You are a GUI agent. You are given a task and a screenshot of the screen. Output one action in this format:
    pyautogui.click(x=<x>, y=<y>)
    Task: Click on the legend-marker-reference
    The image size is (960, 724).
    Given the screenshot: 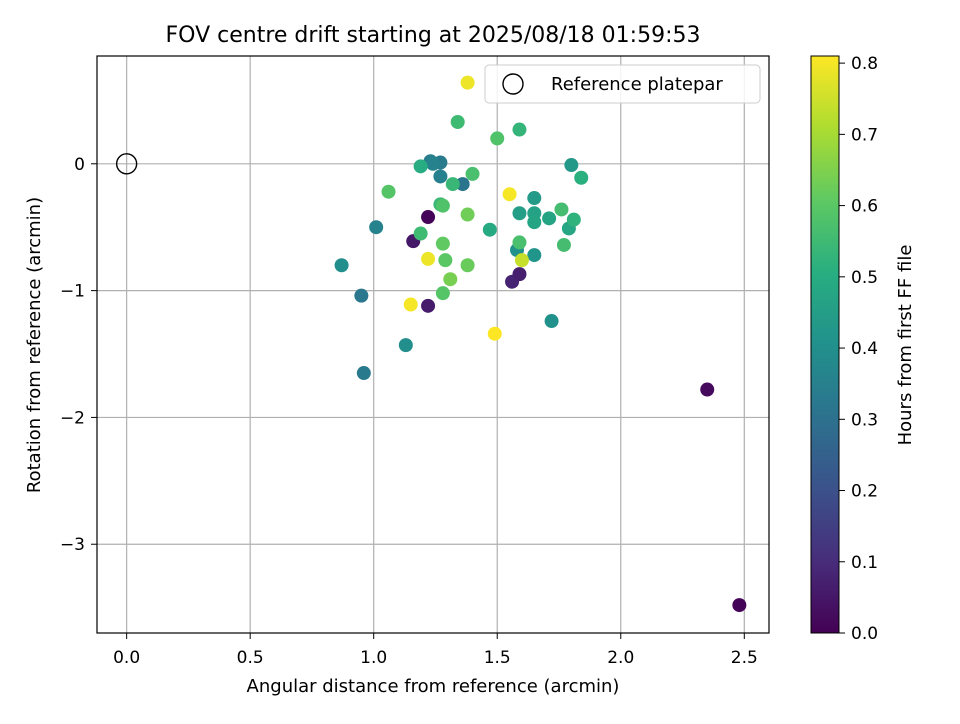 What is the action you would take?
    pyautogui.click(x=513, y=84)
    